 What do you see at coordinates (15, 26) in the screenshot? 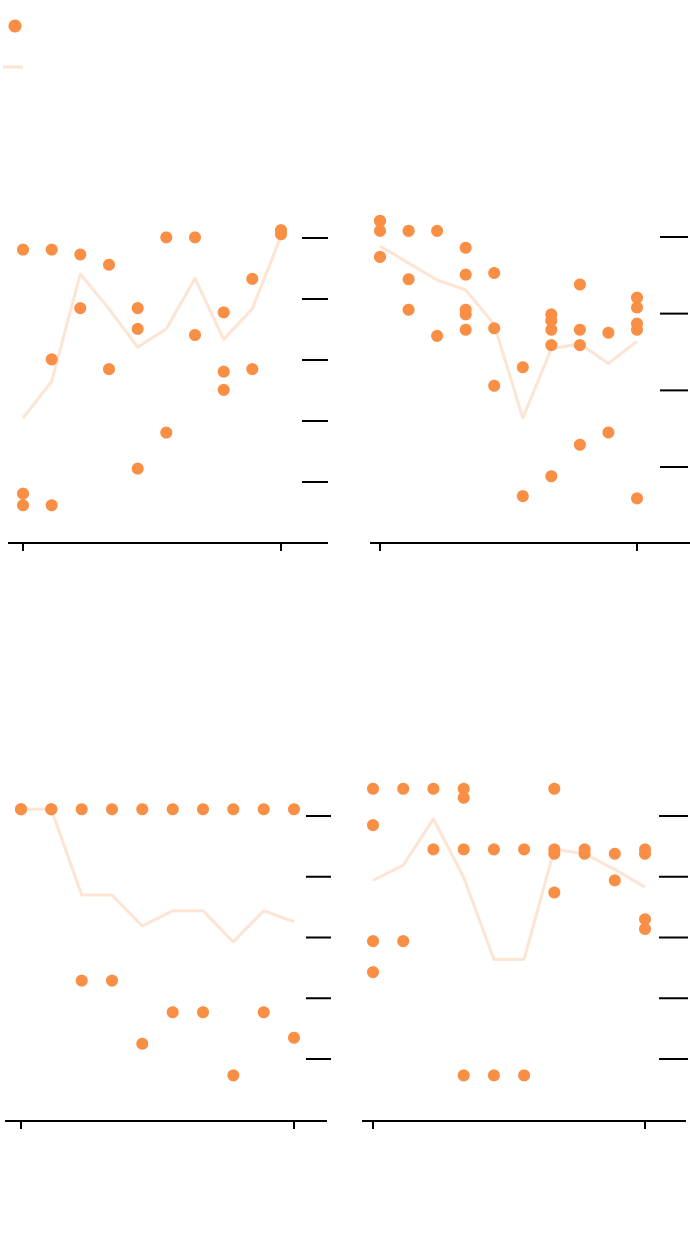
I see `legend-point-marker` at bounding box center [15, 26].